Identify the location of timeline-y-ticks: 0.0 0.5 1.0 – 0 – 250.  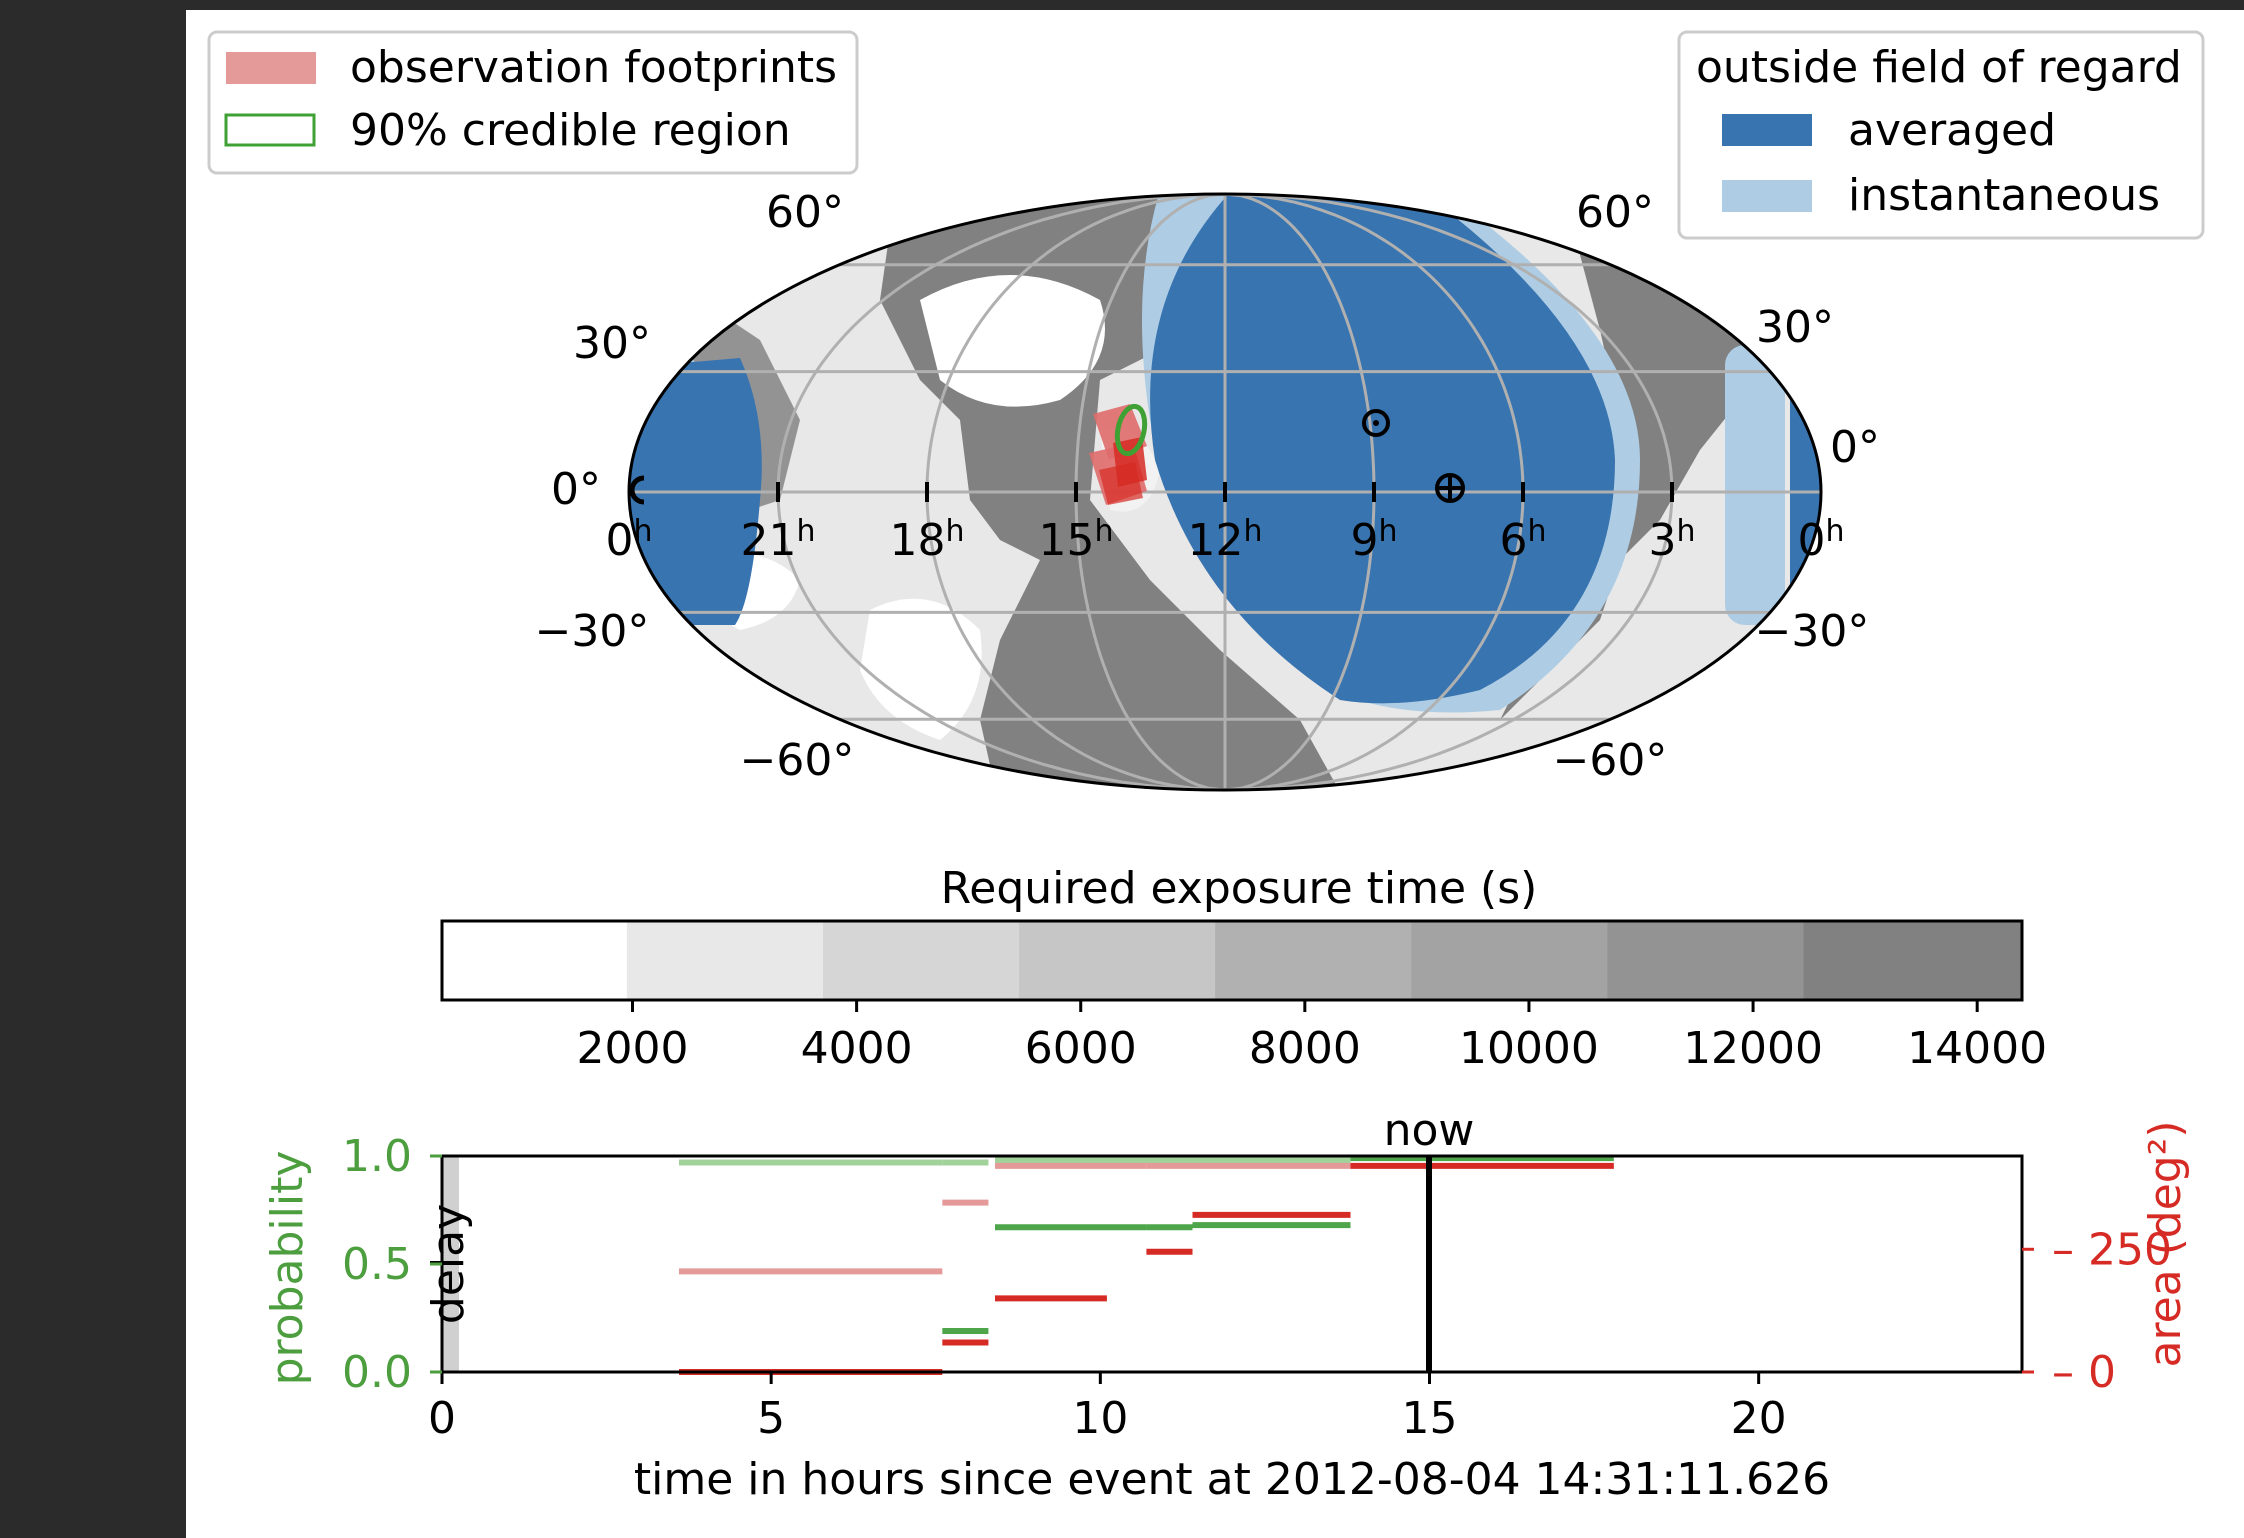
(1257, 1264).